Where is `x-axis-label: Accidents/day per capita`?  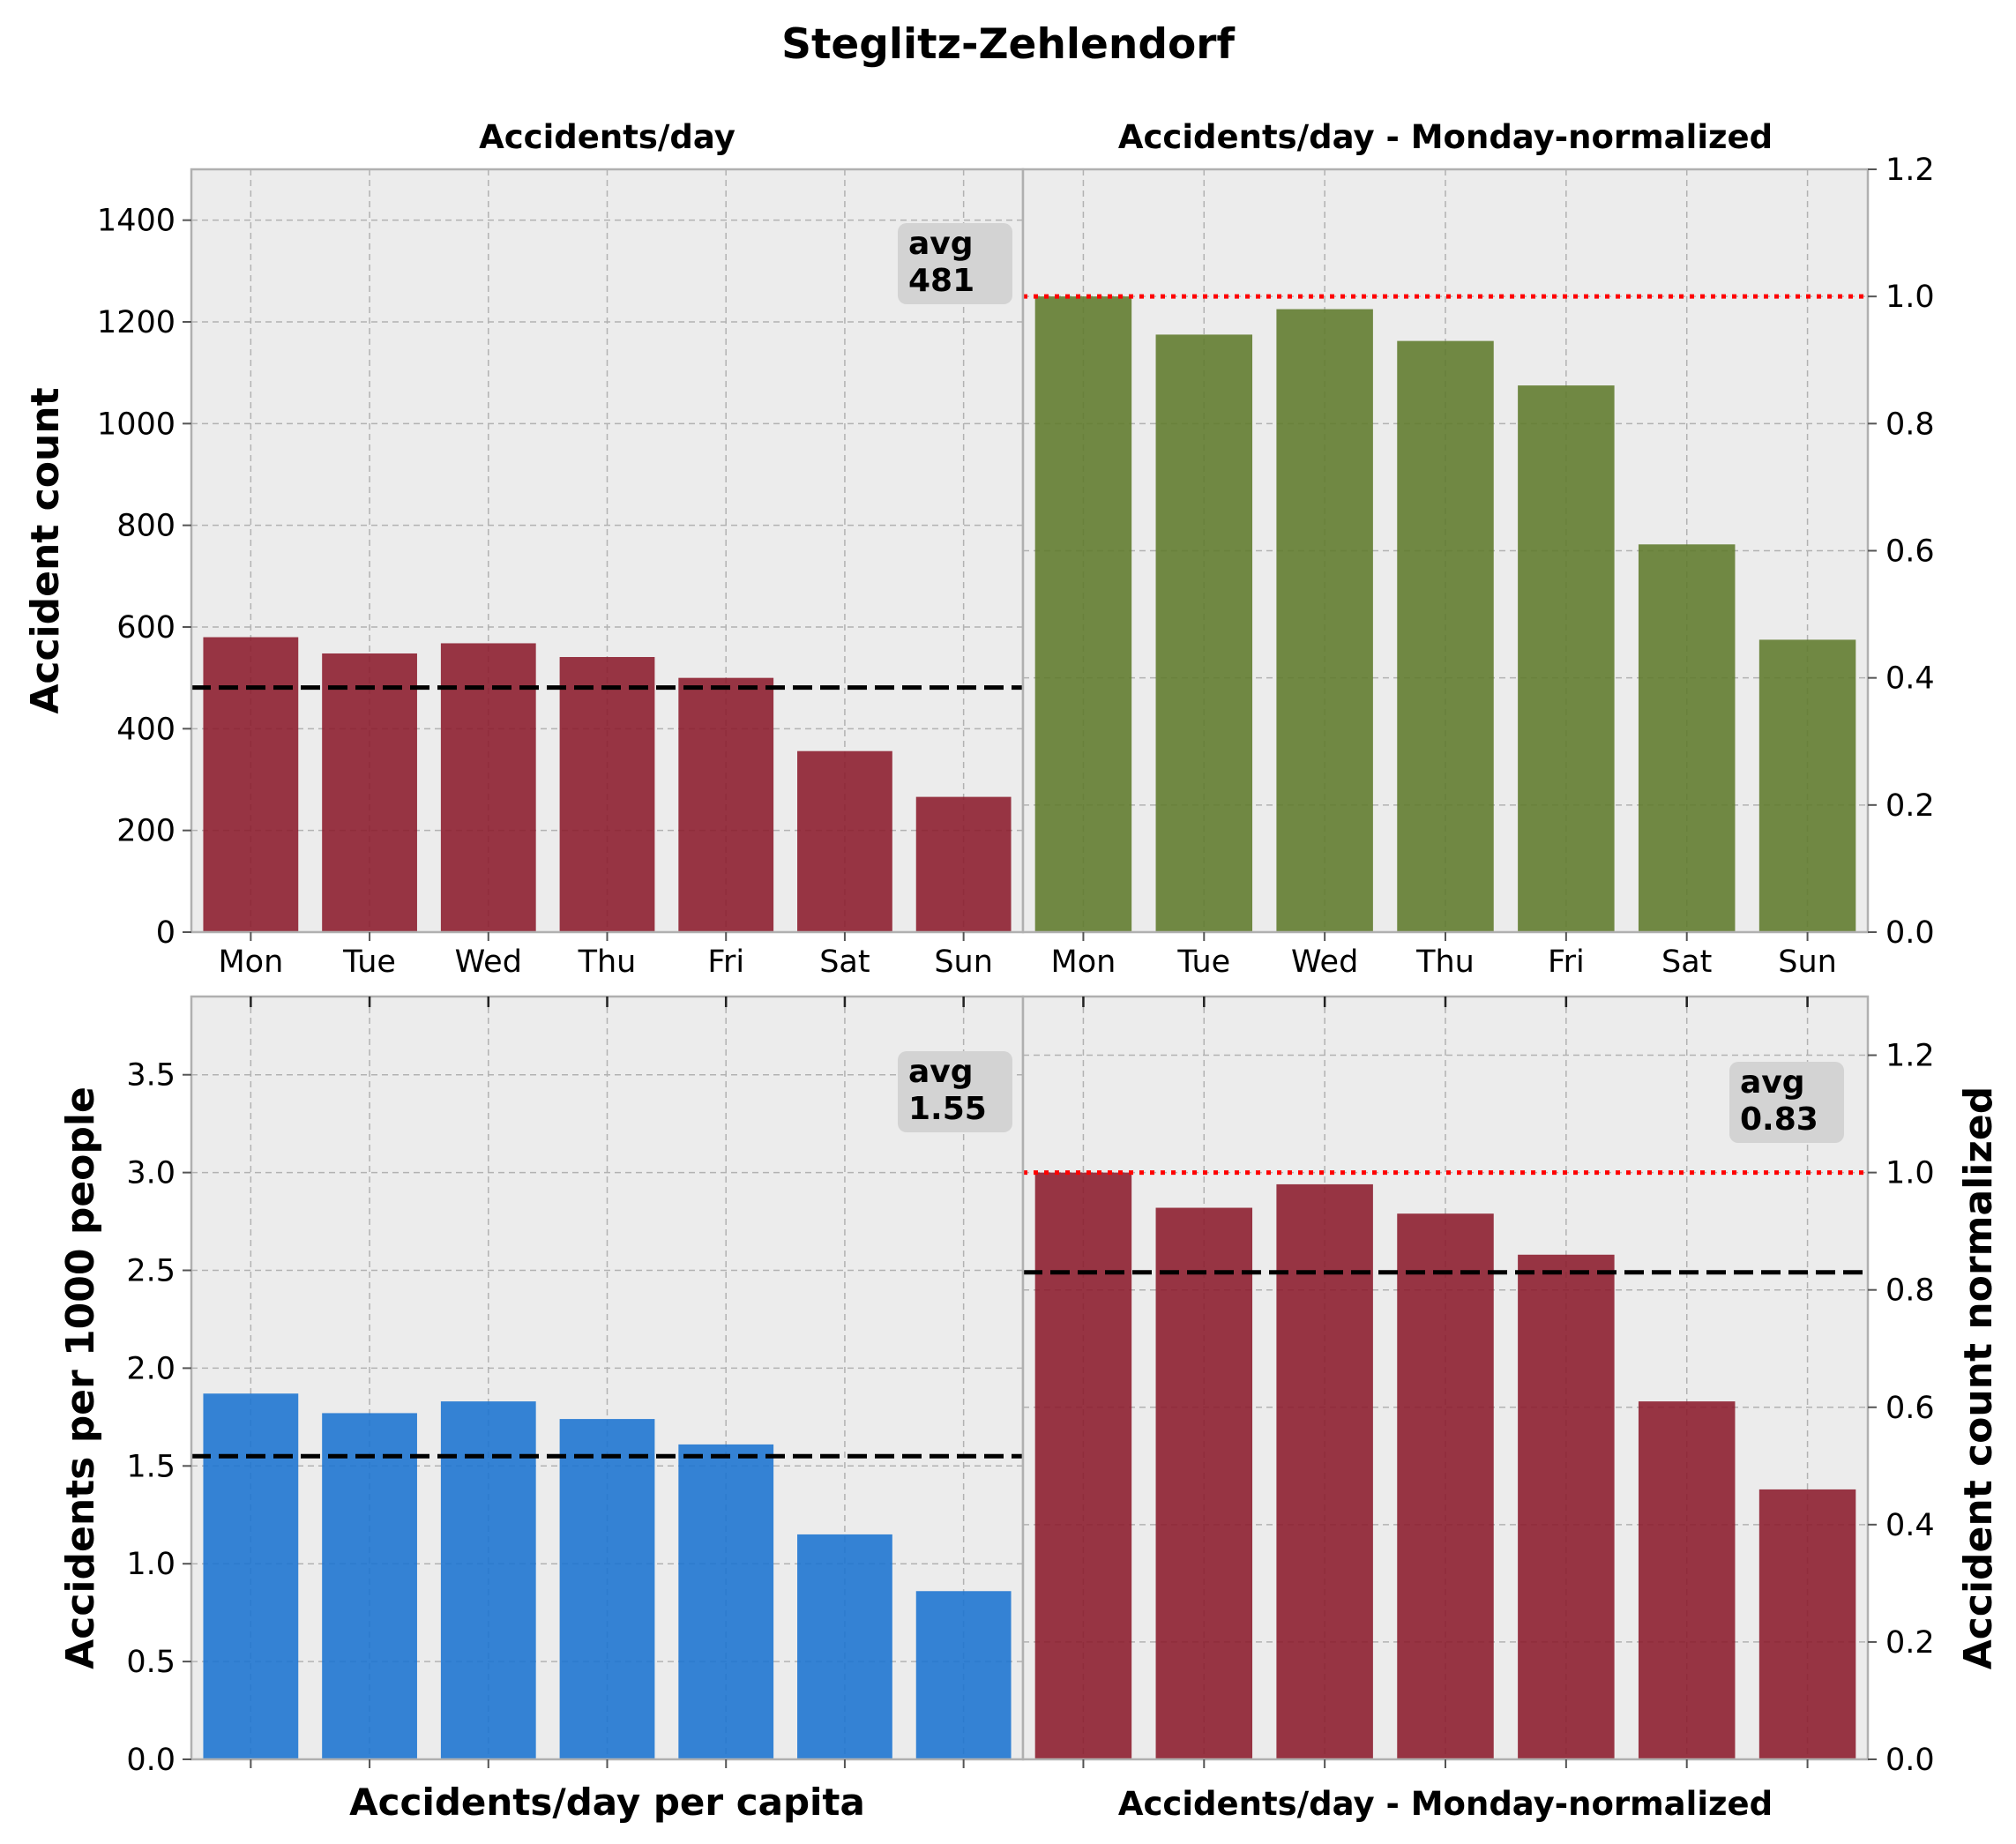
x-axis-label: Accidents/day per capita is located at coordinates (607, 1802).